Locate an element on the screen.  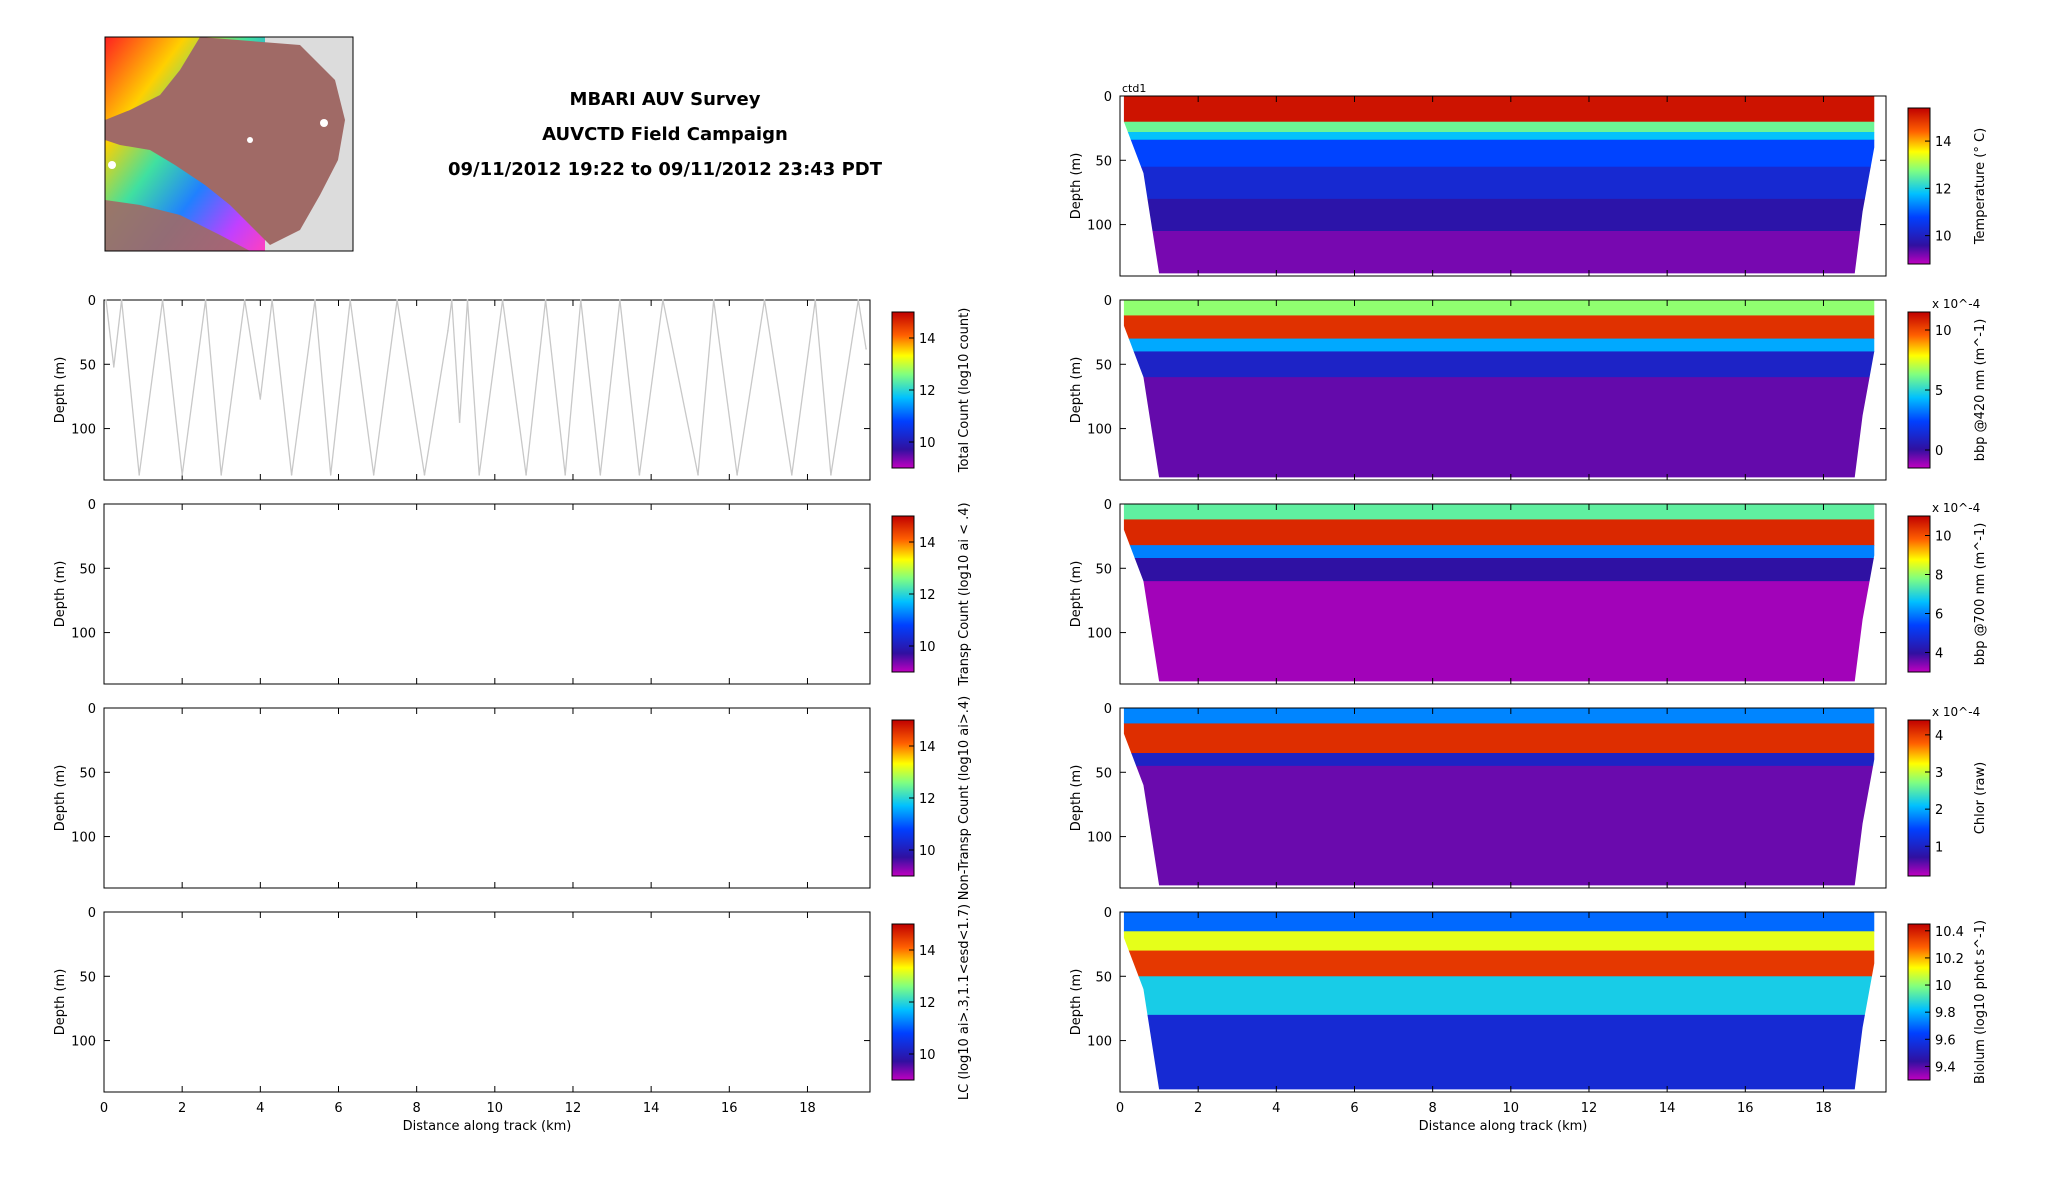
colorbar-tick-label: 9.6 is located at coordinates (1945, 1040).